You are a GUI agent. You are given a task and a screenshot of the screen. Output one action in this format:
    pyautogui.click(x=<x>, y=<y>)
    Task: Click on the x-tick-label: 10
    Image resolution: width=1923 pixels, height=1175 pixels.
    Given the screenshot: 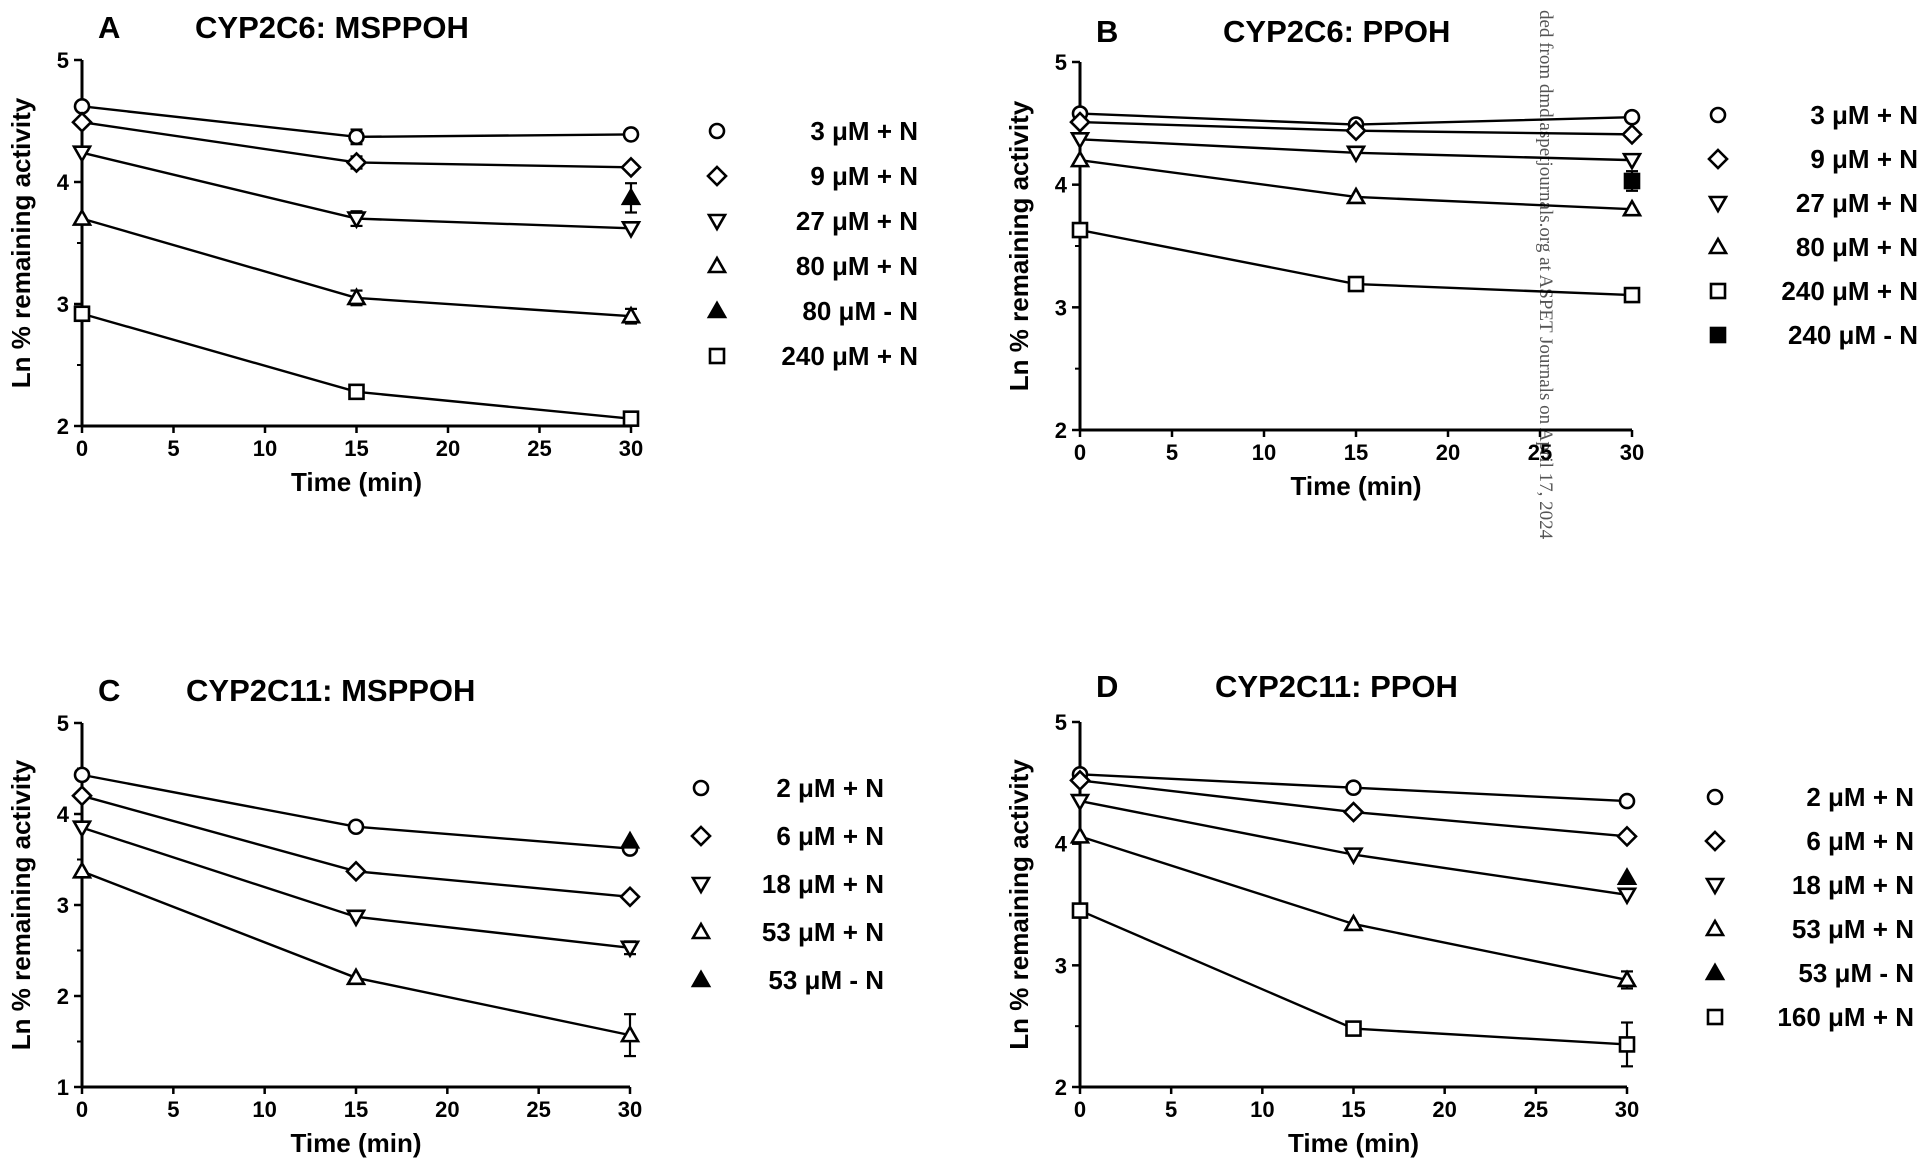 What is the action you would take?
    pyautogui.click(x=1264, y=452)
    